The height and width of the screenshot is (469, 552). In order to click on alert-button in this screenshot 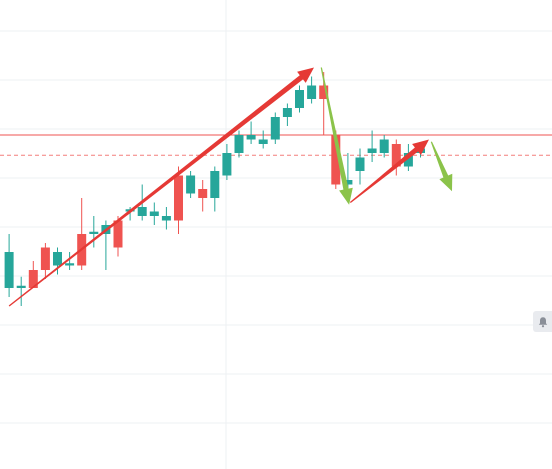, I will do `click(542, 321)`.